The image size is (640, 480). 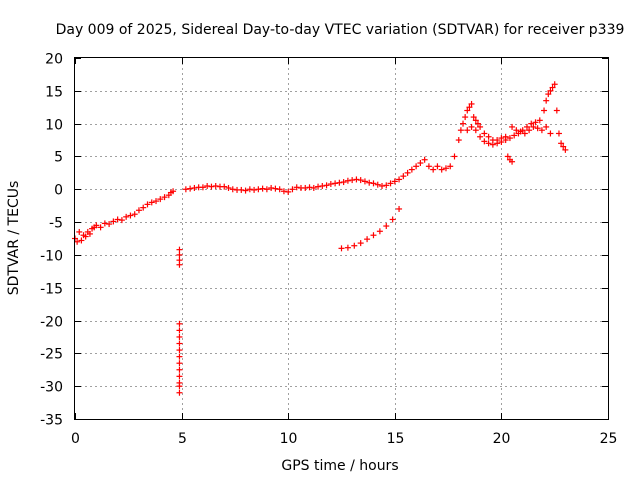 I want to click on y-tick-label: 0, so click(x=58, y=191).